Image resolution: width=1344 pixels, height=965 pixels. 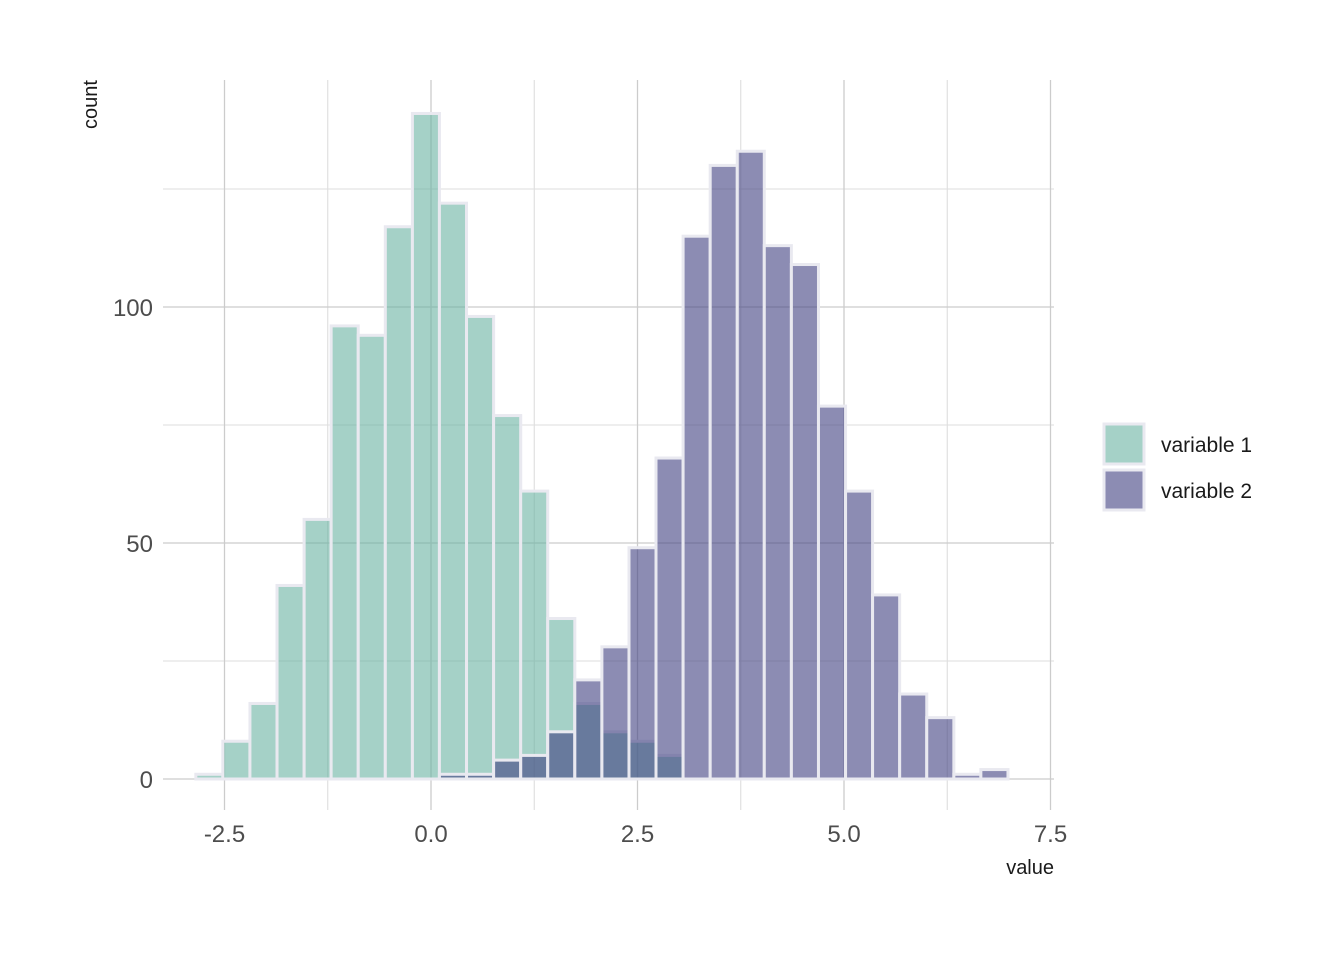 I want to click on y-tick-label: 100, so click(x=133, y=308).